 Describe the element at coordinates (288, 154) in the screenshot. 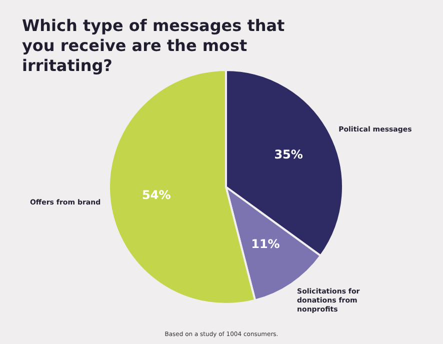

I see `data-label: 35%` at that location.